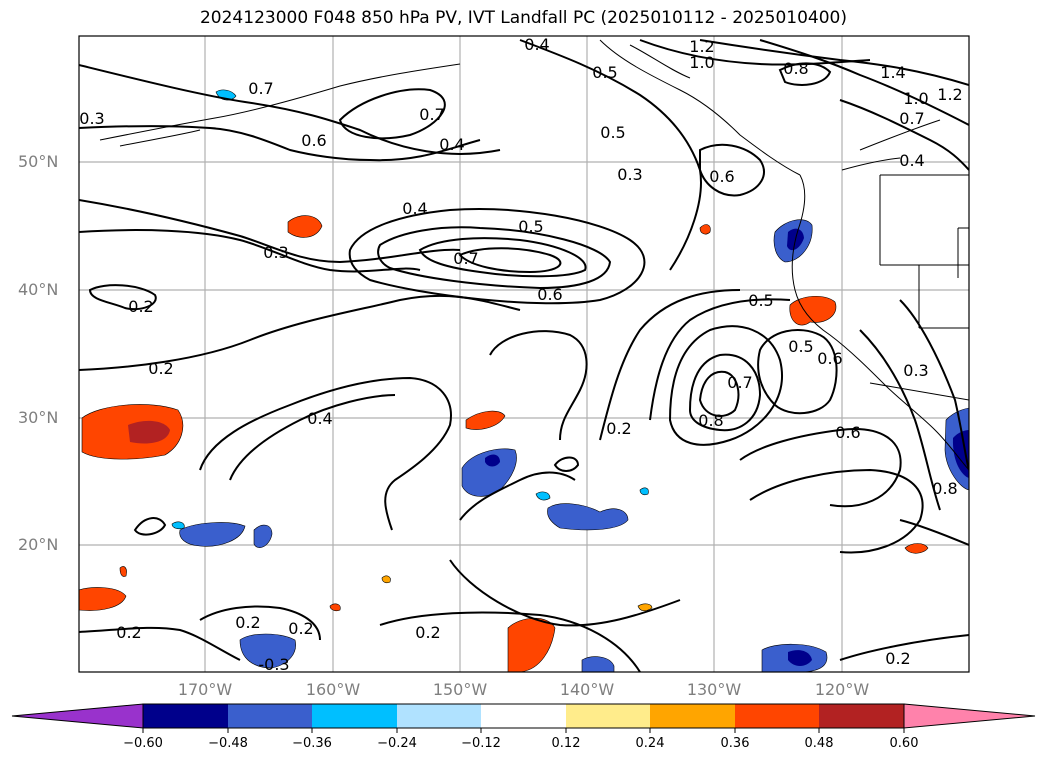 The image size is (1047, 765). What do you see at coordinates (38, 417) in the screenshot?
I see `lat-label: 30°N` at bounding box center [38, 417].